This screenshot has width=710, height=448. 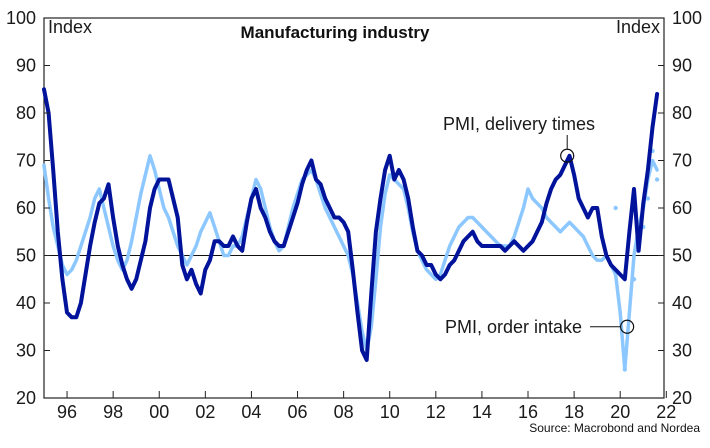 I want to click on y-tick-label-left: 70, so click(x=26, y=161).